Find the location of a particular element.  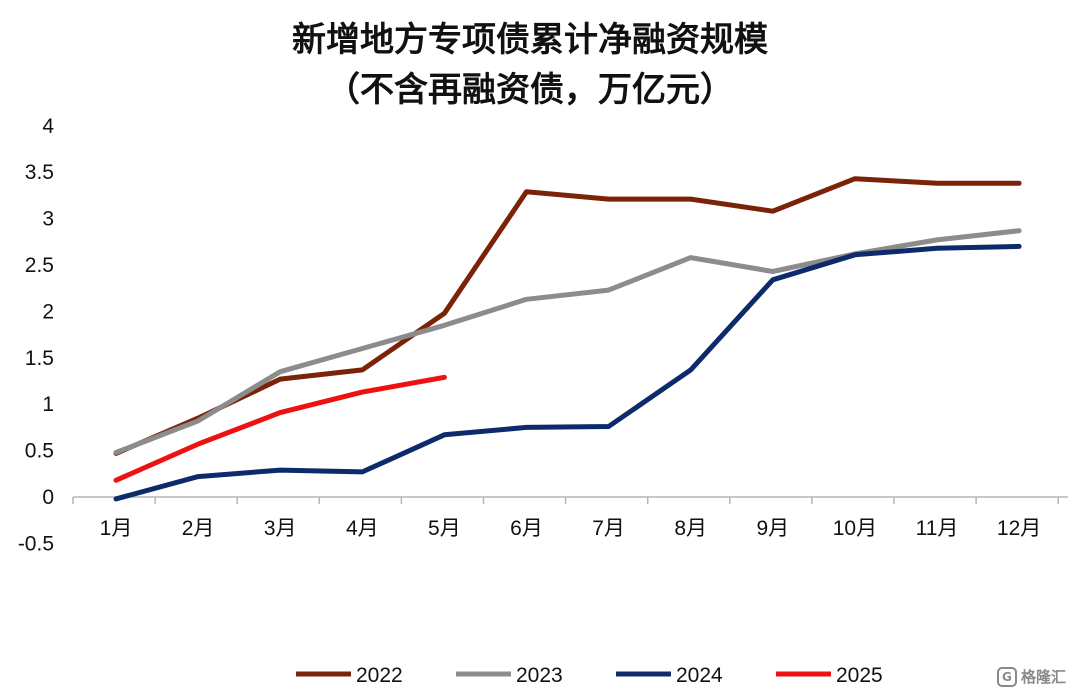

y-tick-label: 3 is located at coordinates (48, 219).